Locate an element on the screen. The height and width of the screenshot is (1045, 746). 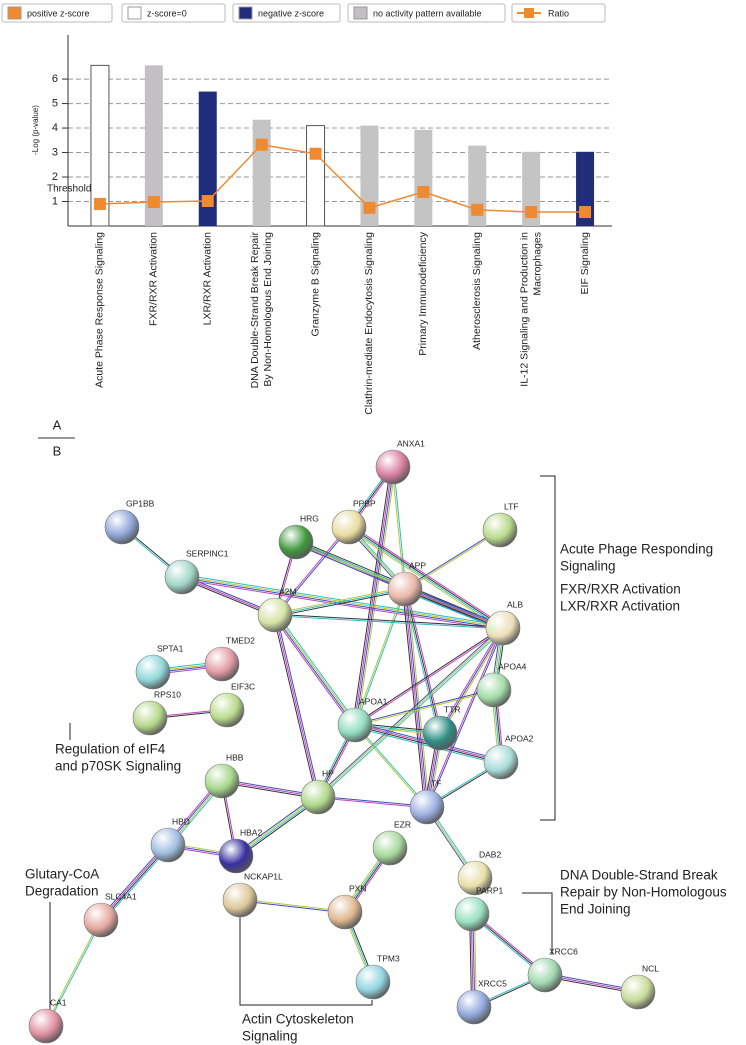
node-label: EIF3C is located at coordinates (243, 686).